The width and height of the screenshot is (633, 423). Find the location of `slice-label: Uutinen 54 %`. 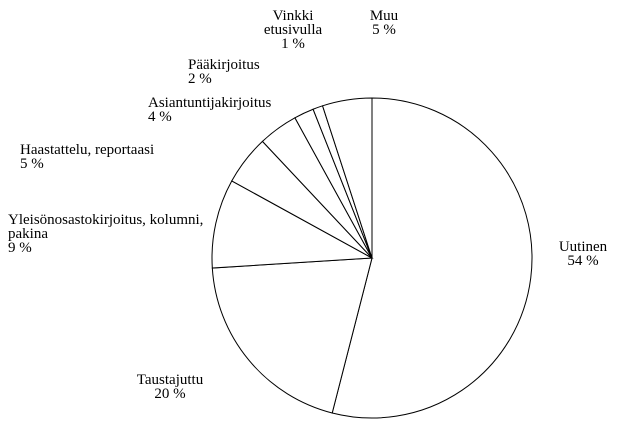

slice-label: Uutinen 54 % is located at coordinates (583, 254).